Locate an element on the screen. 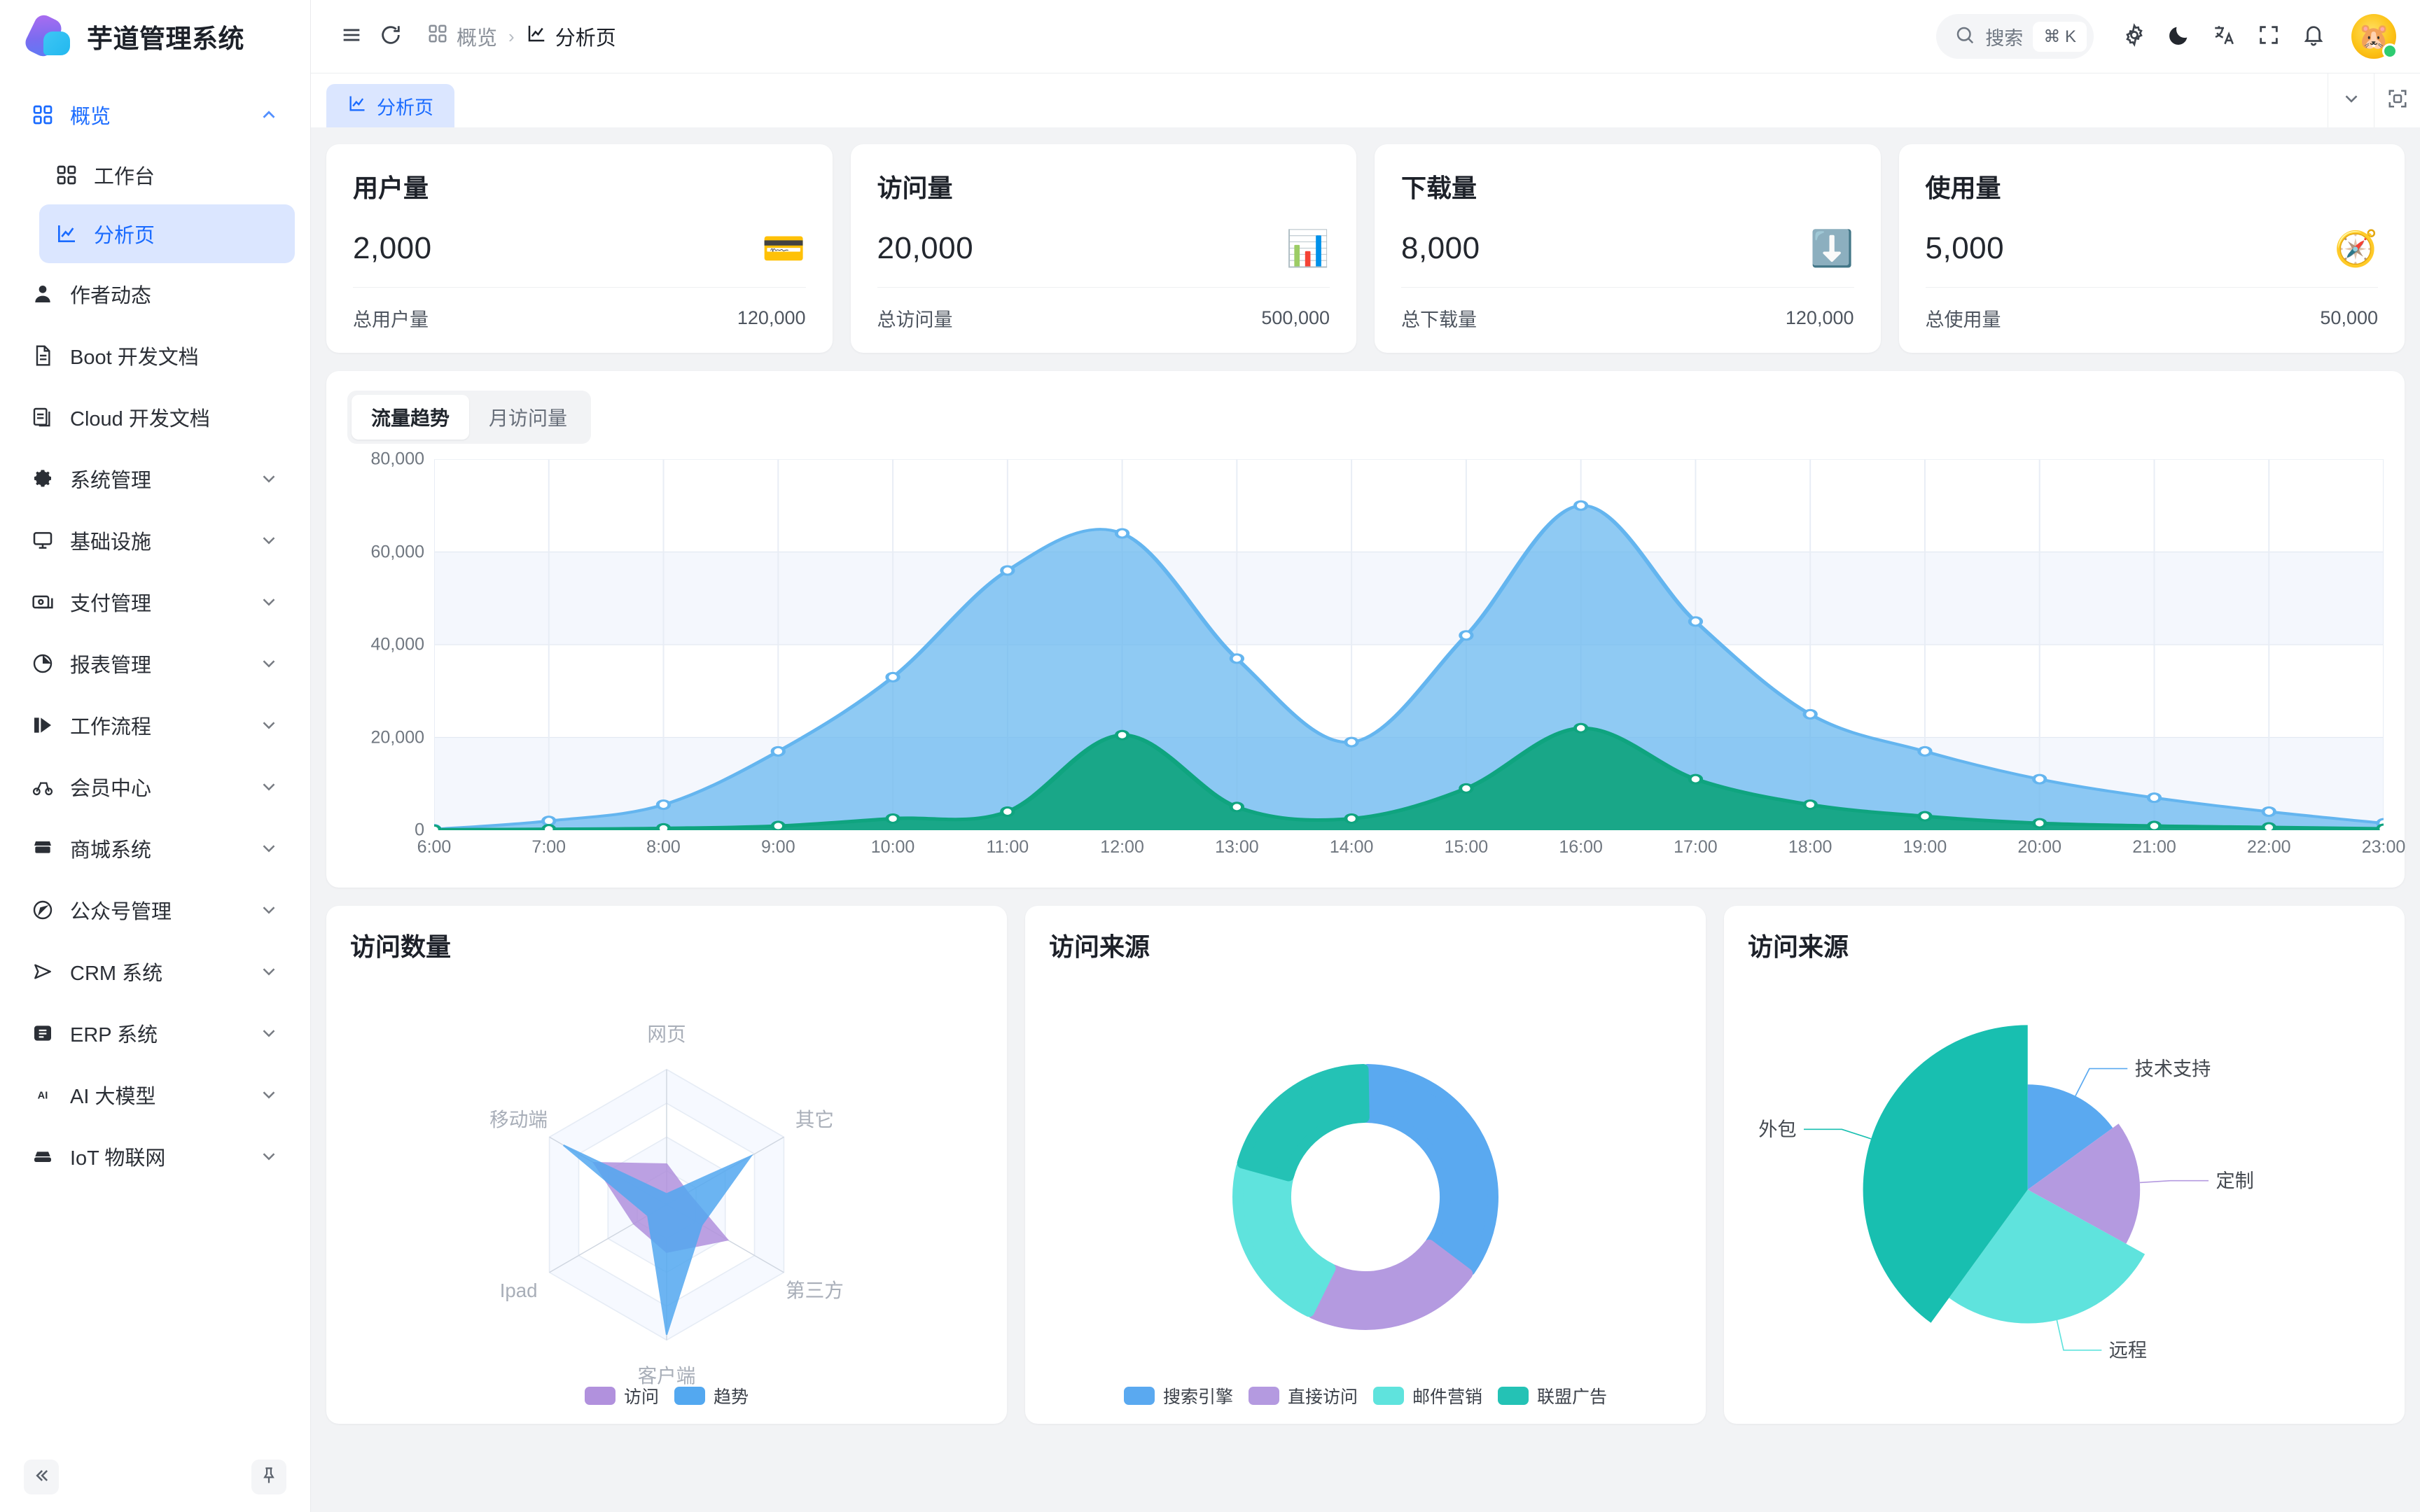 The width and height of the screenshot is (2420, 1512). grid-icon is located at coordinates (66, 175).